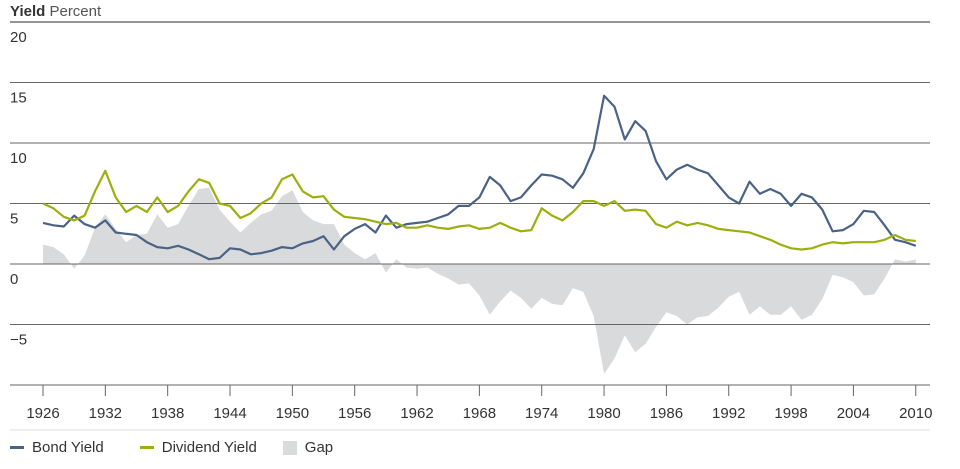 Image resolution: width=960 pixels, height=469 pixels. What do you see at coordinates (853, 413) in the screenshot?
I see `x-tick-label: 2004` at bounding box center [853, 413].